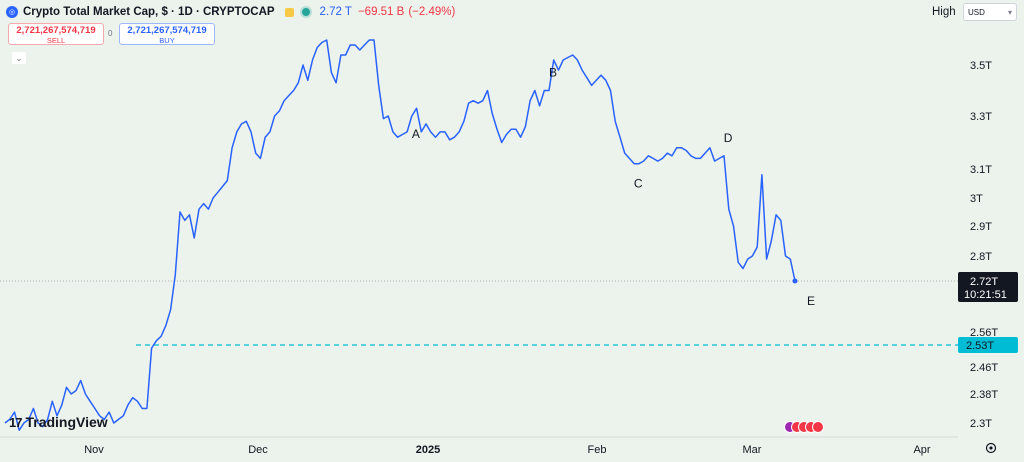 The height and width of the screenshot is (462, 1024). What do you see at coordinates (981, 424) in the screenshot?
I see `y-tick-label: 2.3T` at bounding box center [981, 424].